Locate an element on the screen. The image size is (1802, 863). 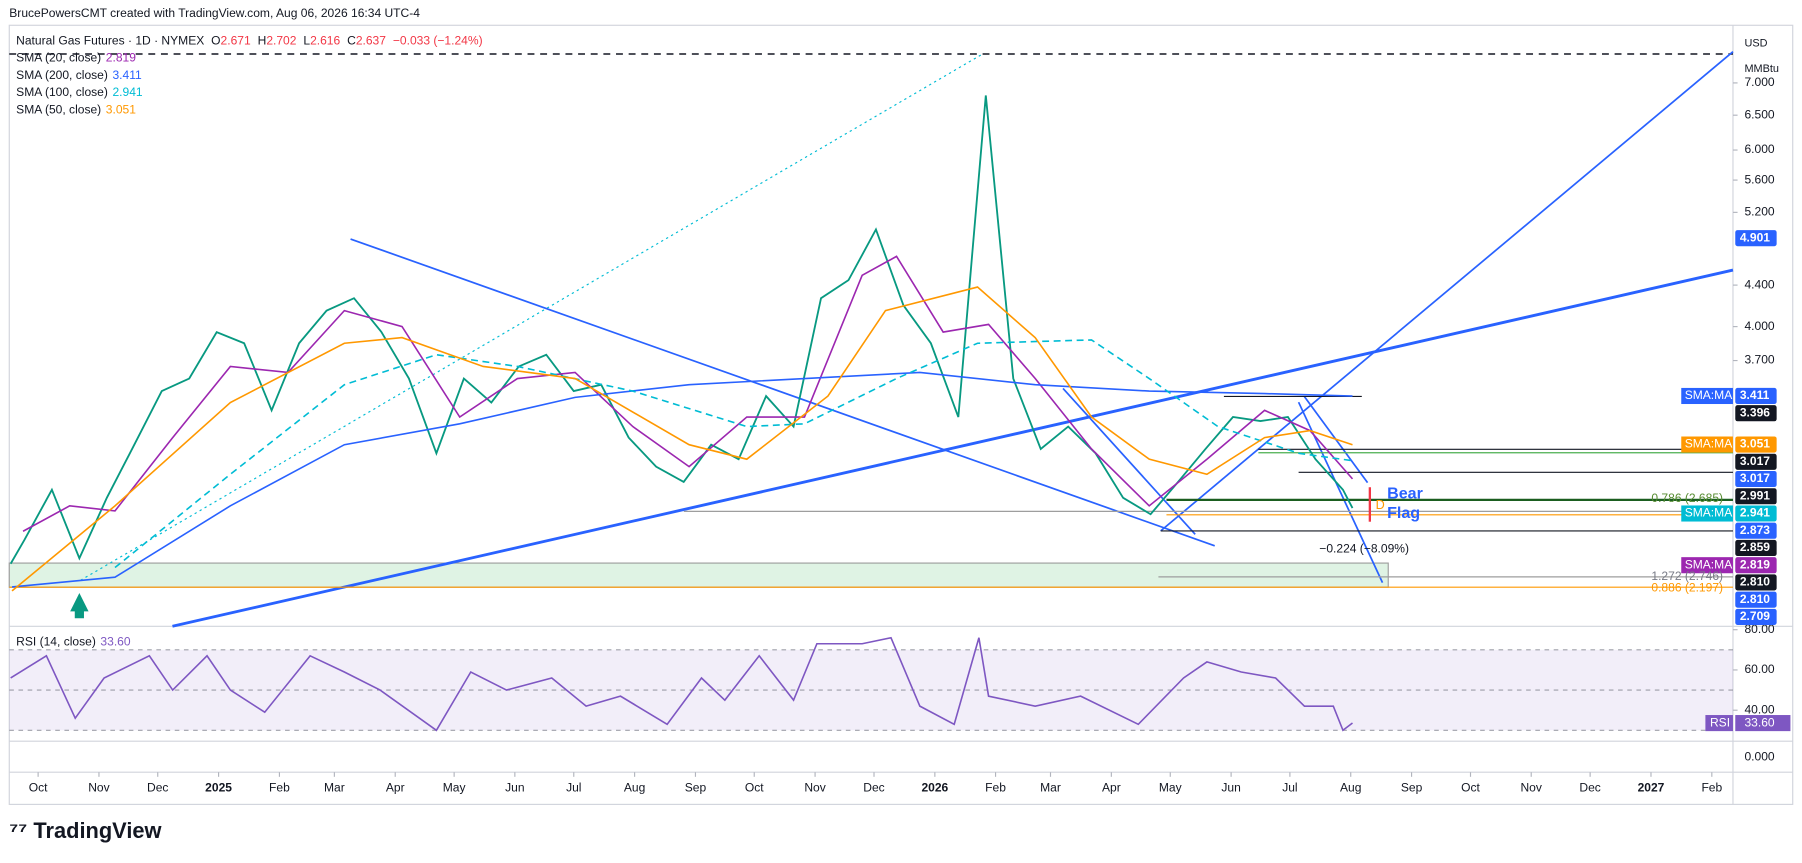
symbol-title: Natural Gas Futures · 1D · NYMEX is located at coordinates (110, 41).